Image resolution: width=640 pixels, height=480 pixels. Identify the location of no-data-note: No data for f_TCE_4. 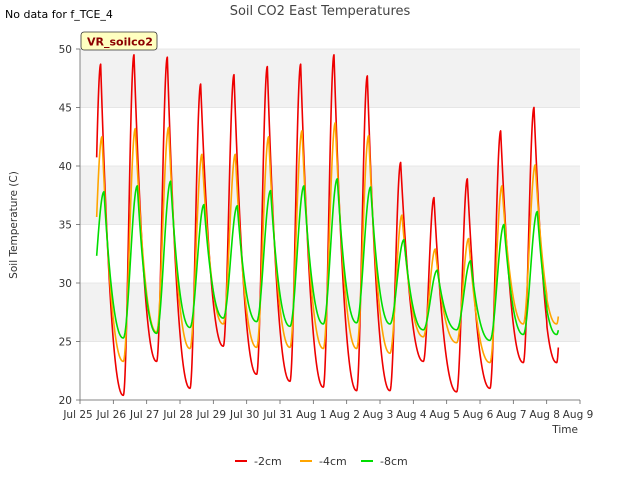
(59, 14).